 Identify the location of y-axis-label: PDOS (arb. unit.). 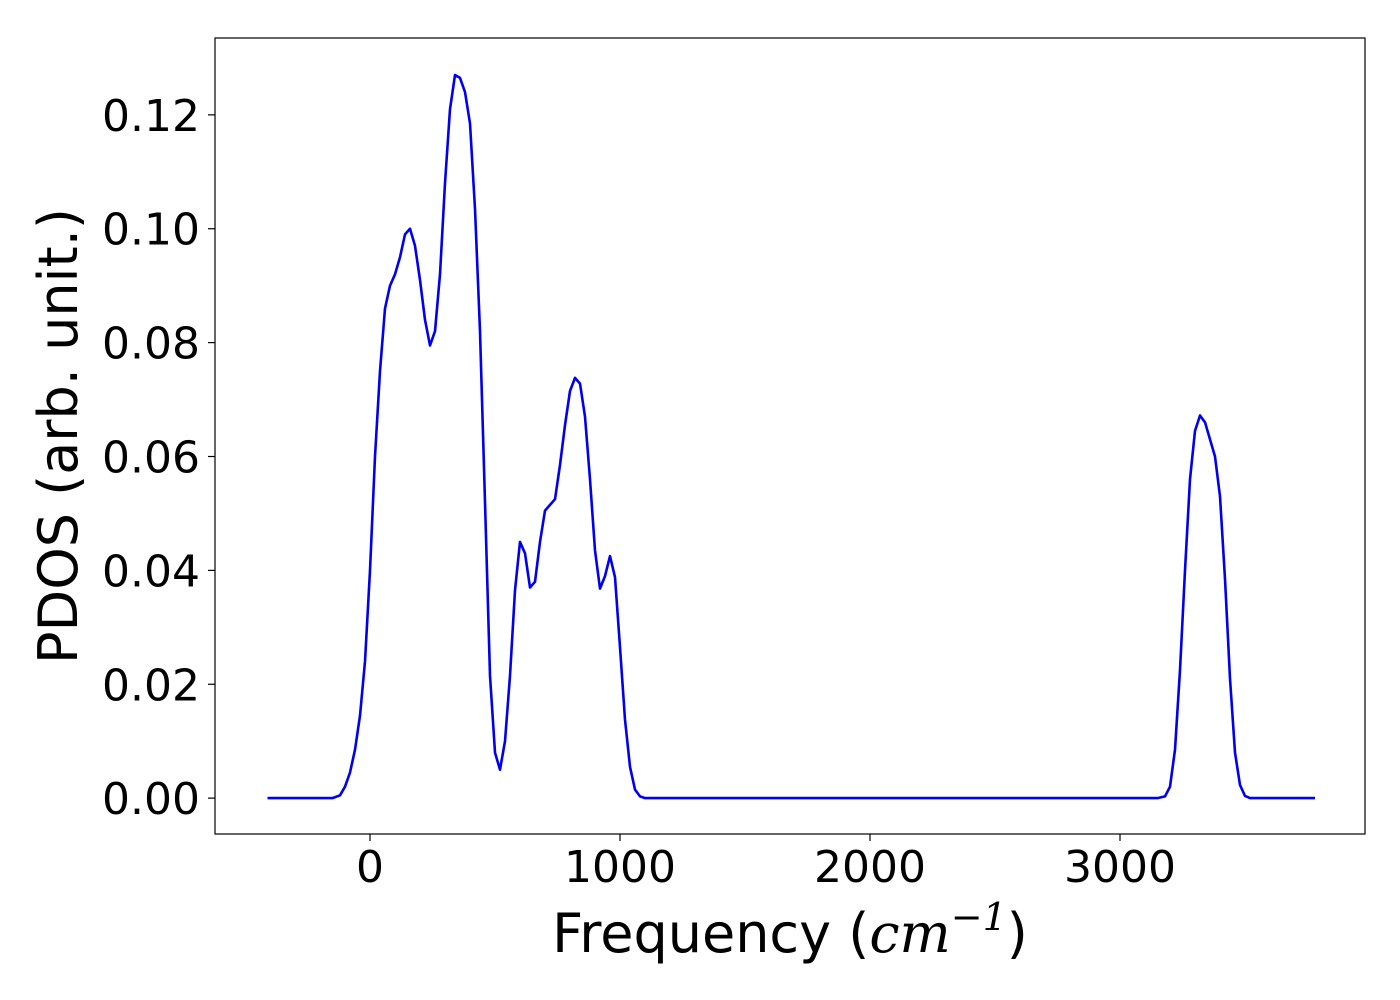
(58, 436).